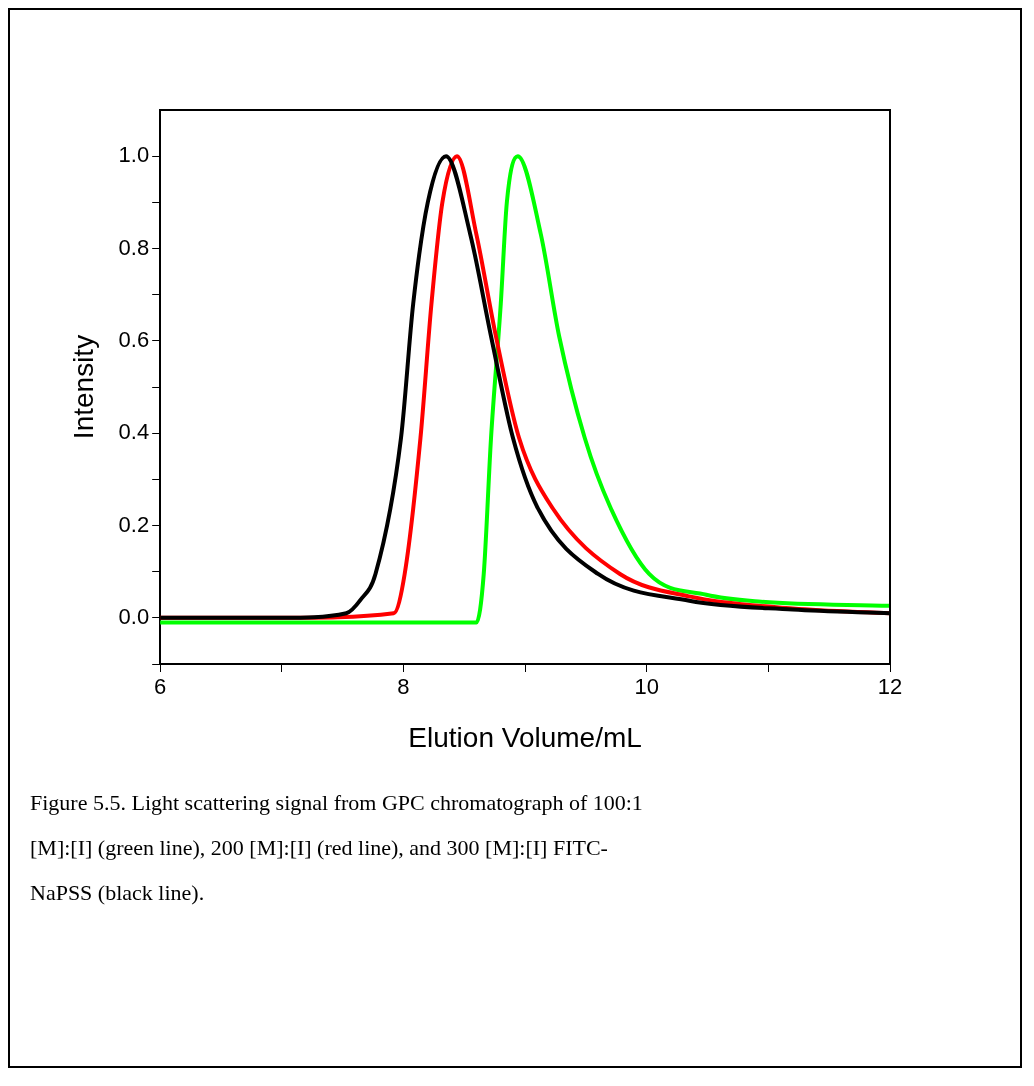 Image resolution: width=1034 pixels, height=1086 pixels. Describe the element at coordinates (83, 387) in the screenshot. I see `y-axis-title: Intensity` at that location.